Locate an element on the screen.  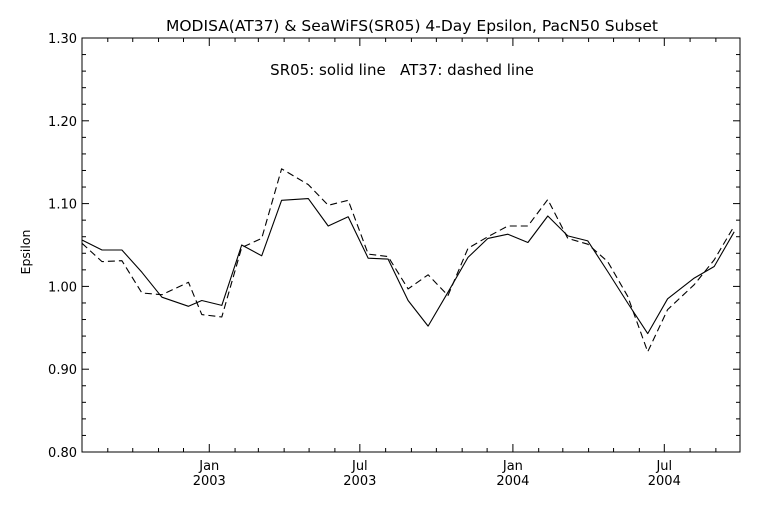
y-tick-label: 1.10 is located at coordinates (62, 205).